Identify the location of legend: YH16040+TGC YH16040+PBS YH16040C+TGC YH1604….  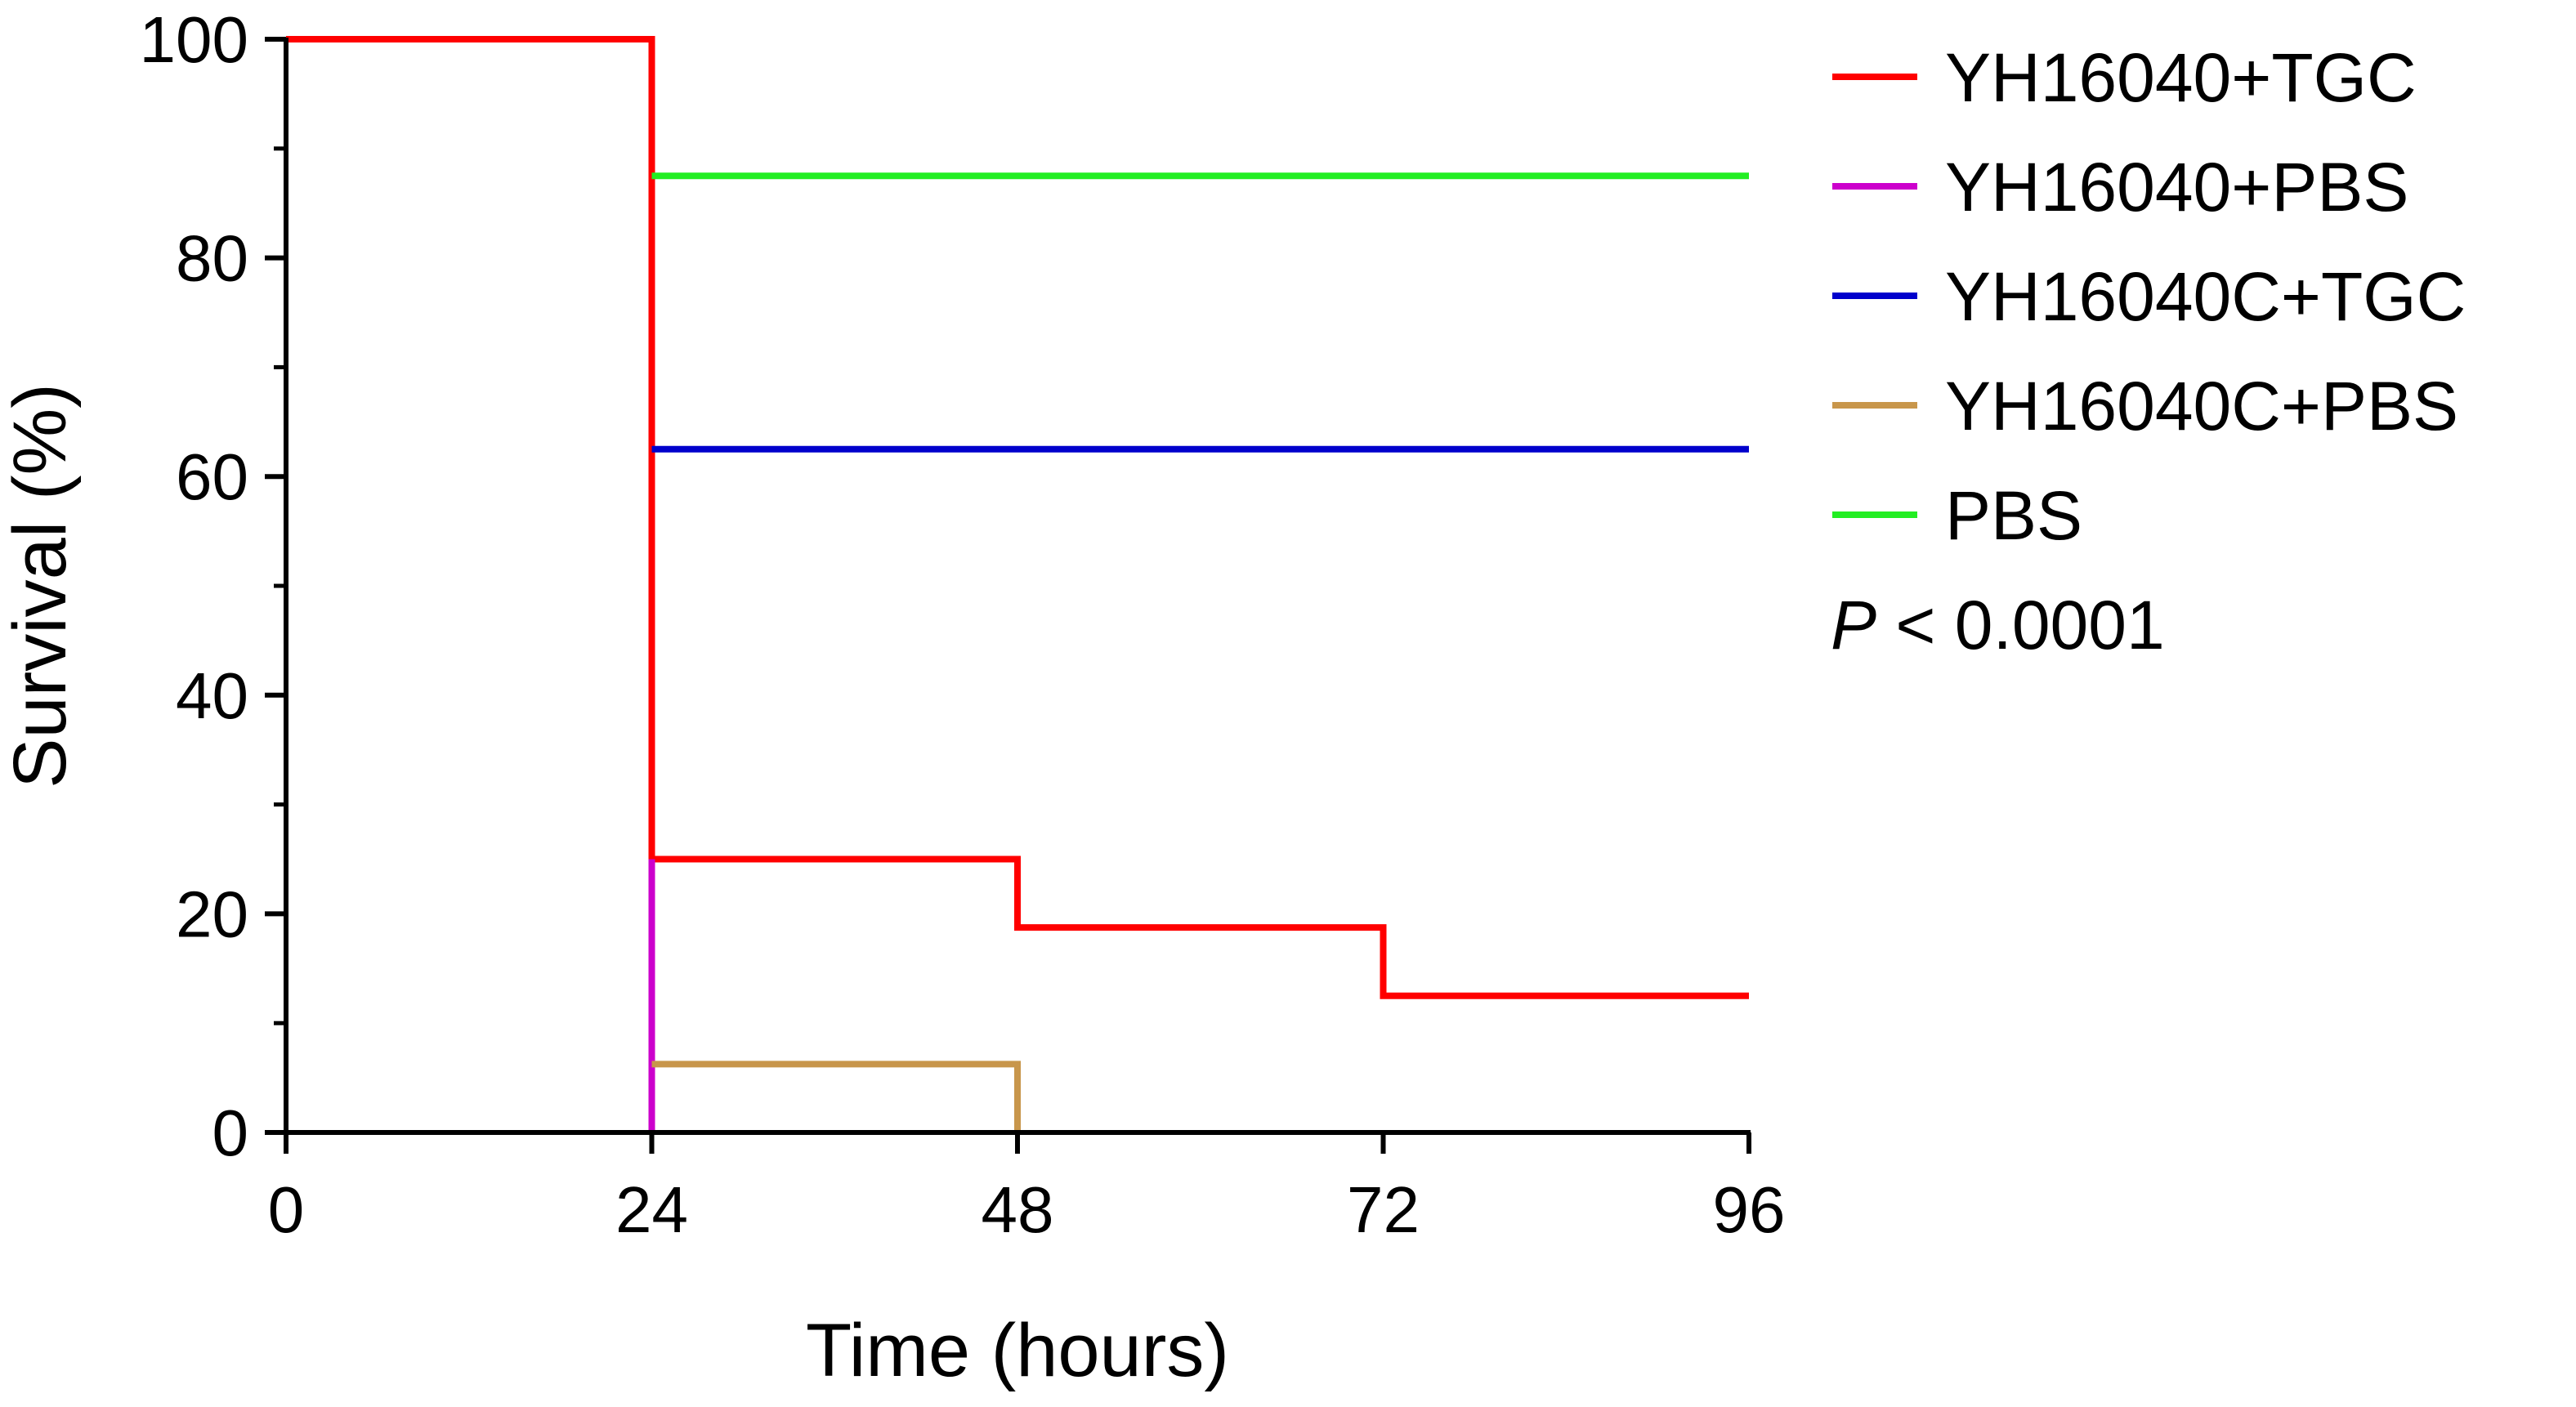
(2148, 351).